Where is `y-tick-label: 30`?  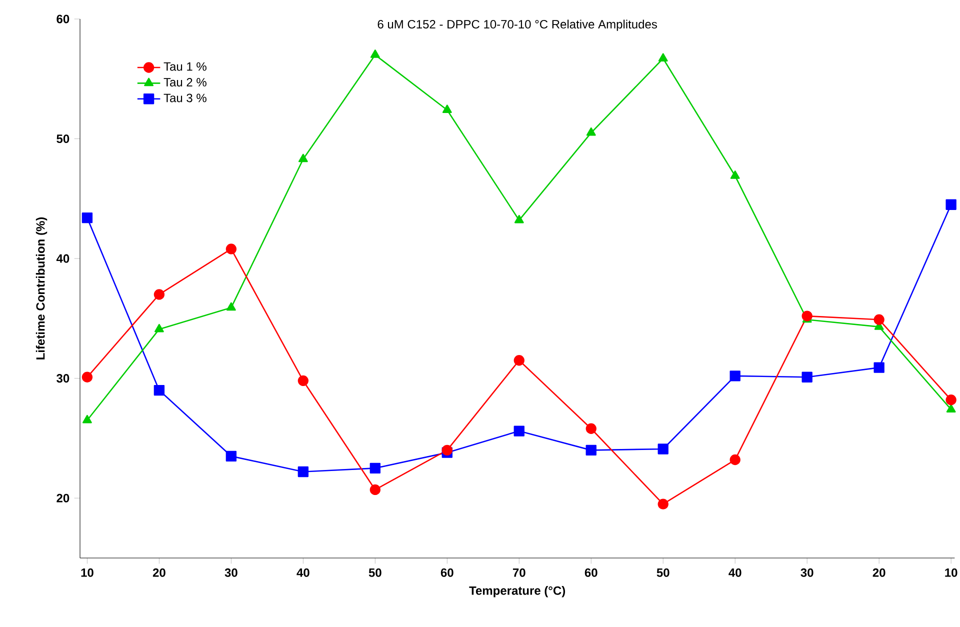
y-tick-label: 30 is located at coordinates (63, 378).